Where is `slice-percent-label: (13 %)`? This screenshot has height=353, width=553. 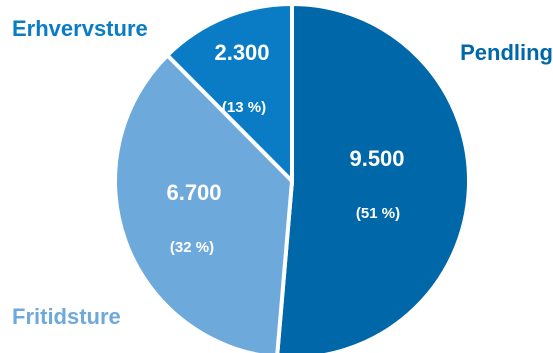 slice-percent-label: (13 %) is located at coordinates (244, 107).